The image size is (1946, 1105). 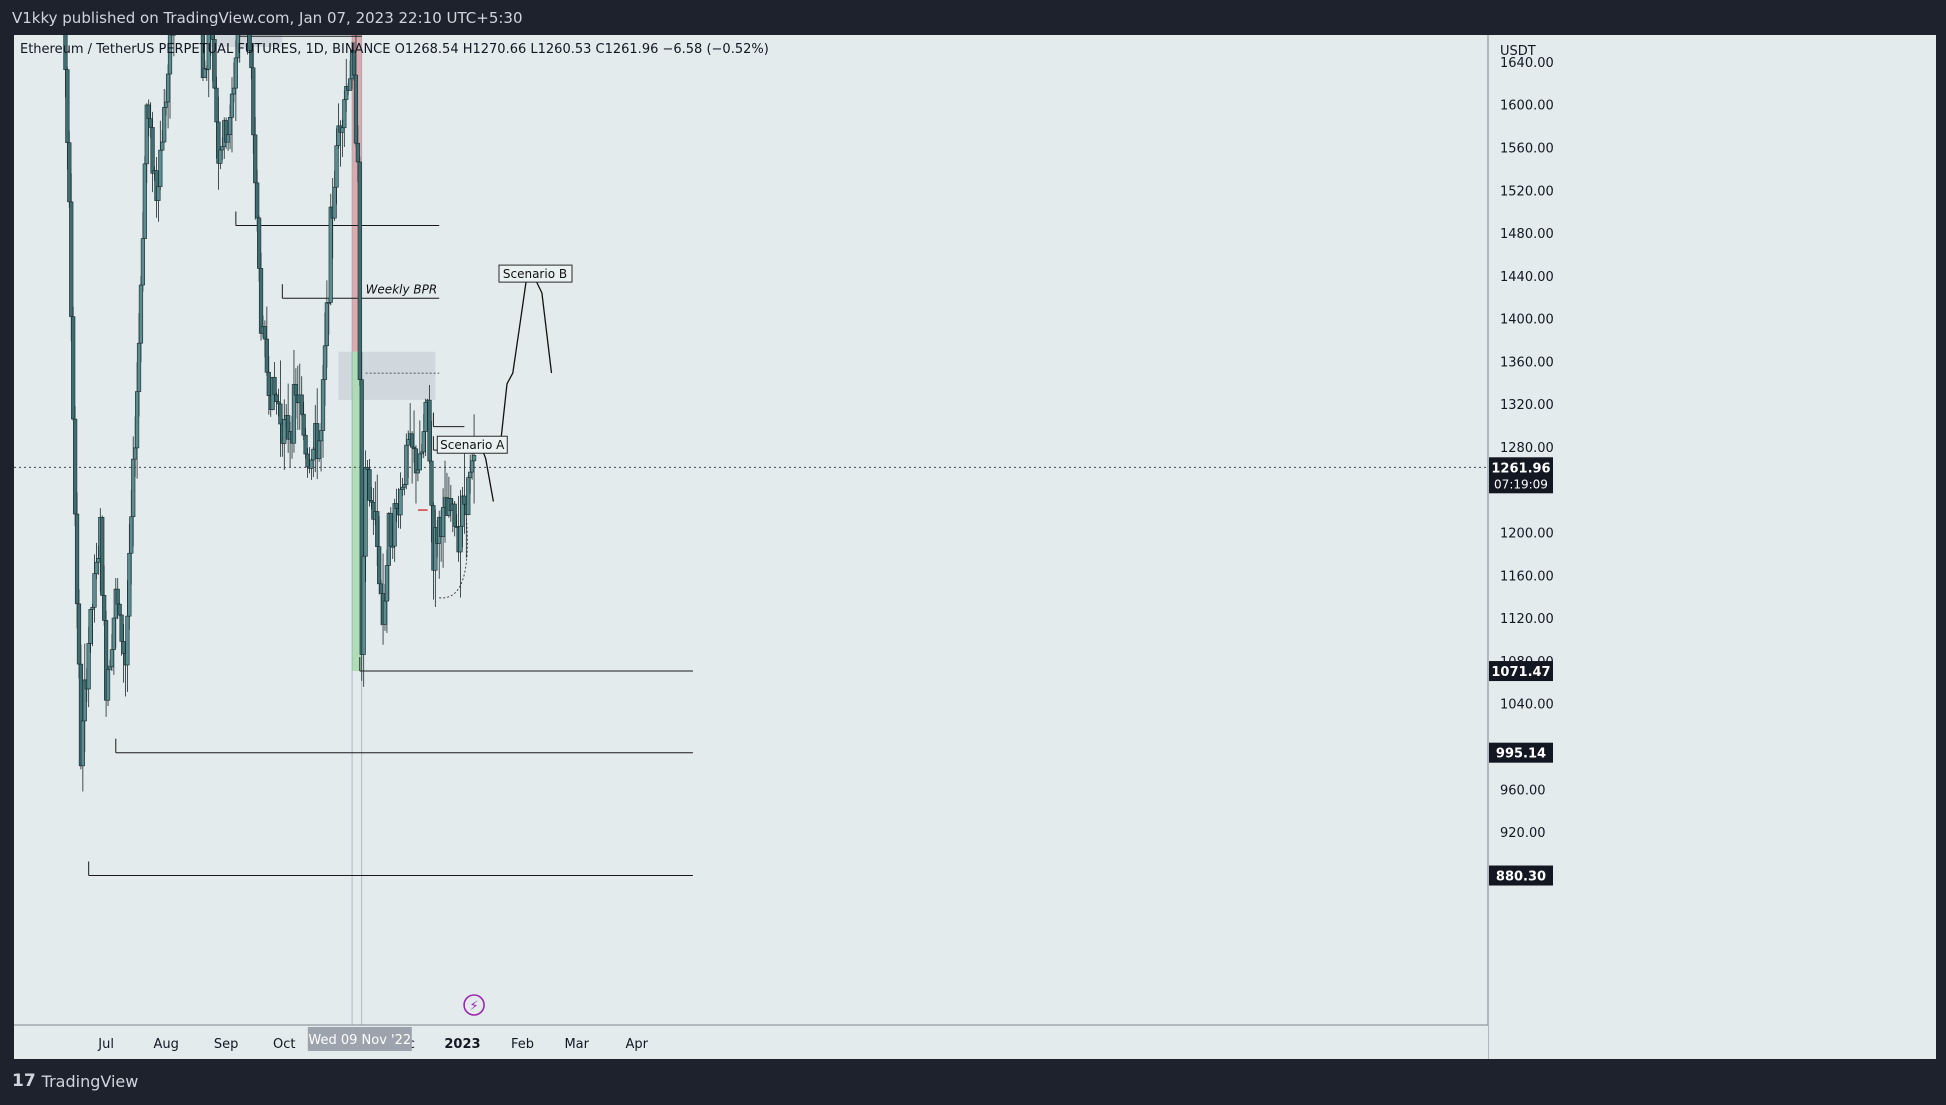 I want to click on level-price-badge-text: 1071.47, so click(x=1520, y=672).